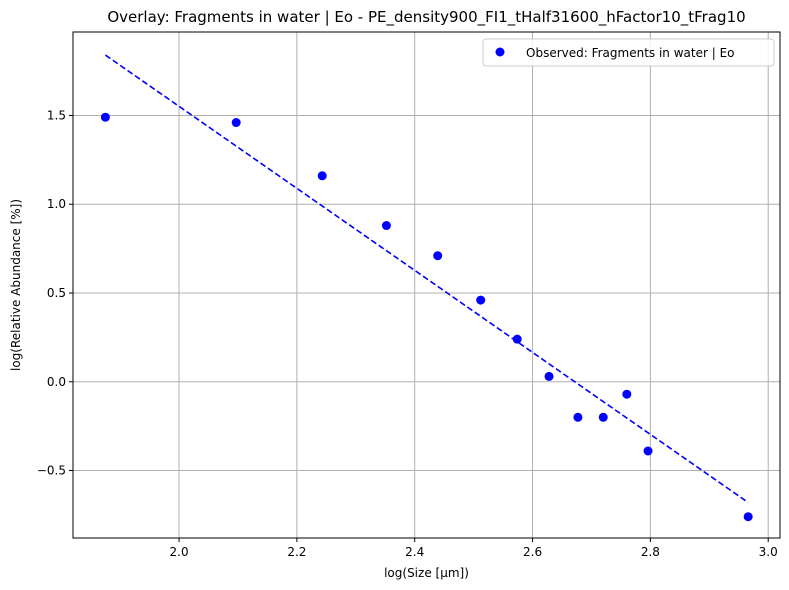  I want to click on legend-box, so click(628, 52).